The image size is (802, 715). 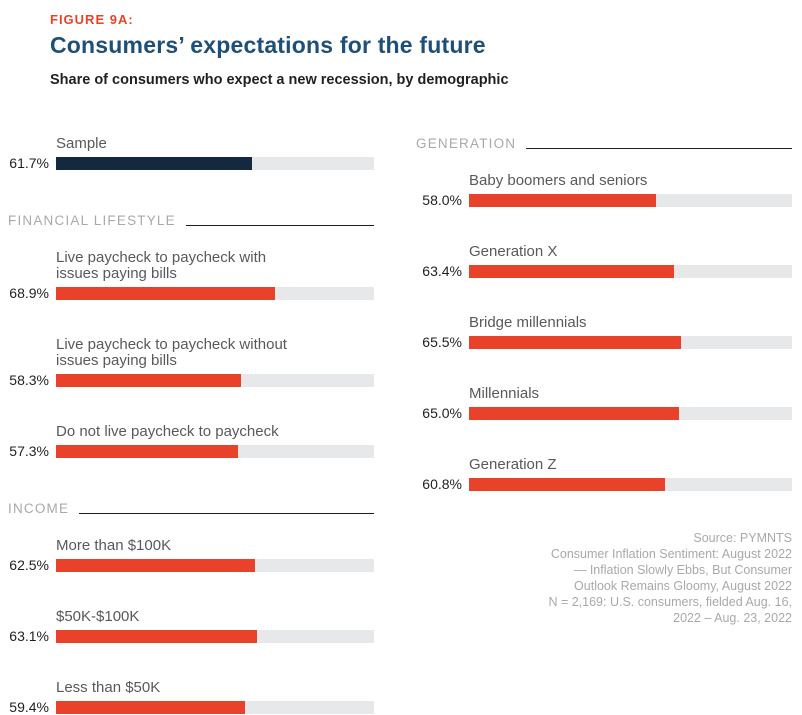 I want to click on bar-row: Sample 61.7%, so click(x=191, y=153).